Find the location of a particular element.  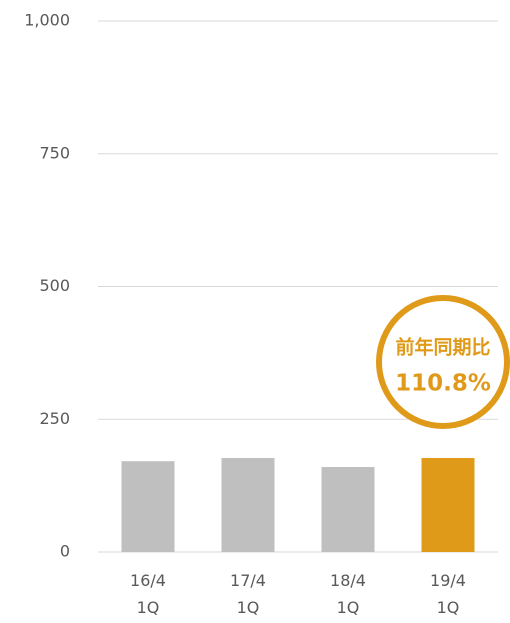

annotation-circle is located at coordinates (443, 362).